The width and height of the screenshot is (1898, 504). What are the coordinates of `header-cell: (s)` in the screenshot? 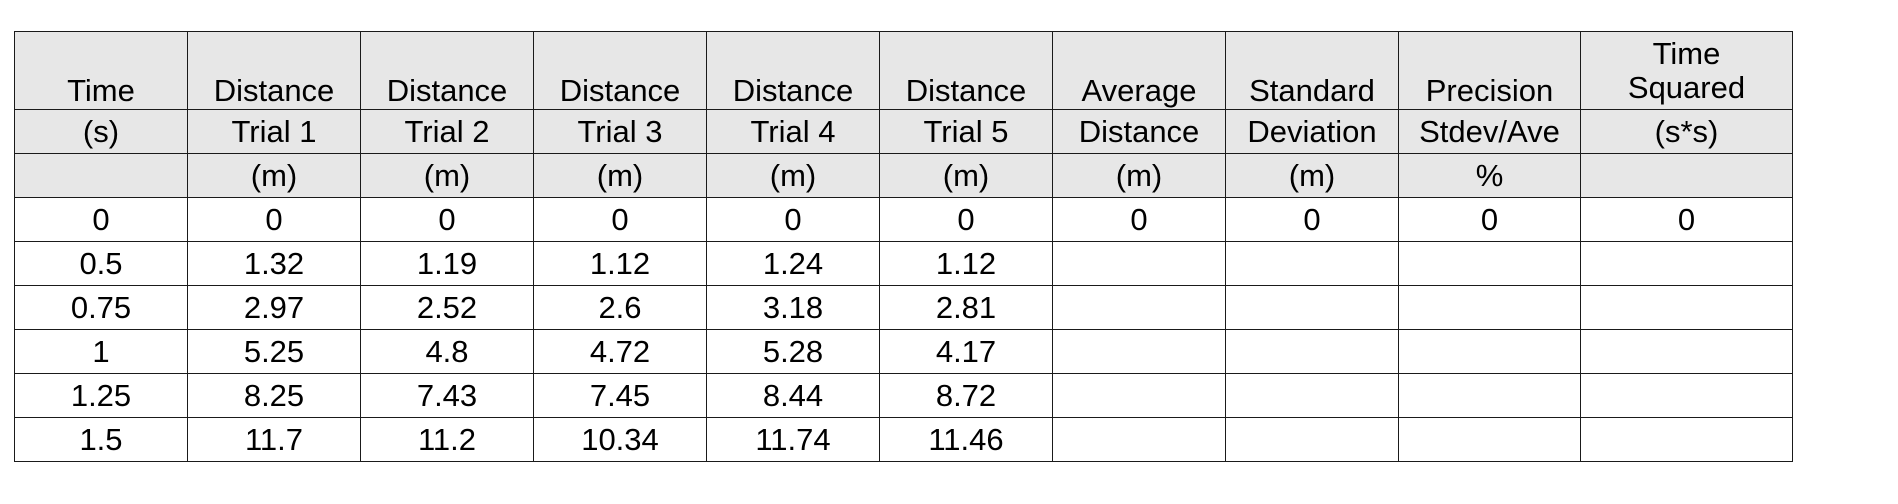 It's located at (101, 131).